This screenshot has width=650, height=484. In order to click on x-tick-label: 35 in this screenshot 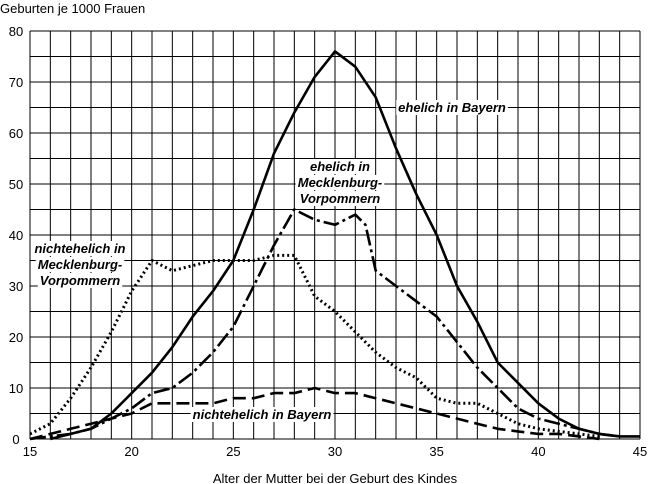, I will do `click(436, 451)`.